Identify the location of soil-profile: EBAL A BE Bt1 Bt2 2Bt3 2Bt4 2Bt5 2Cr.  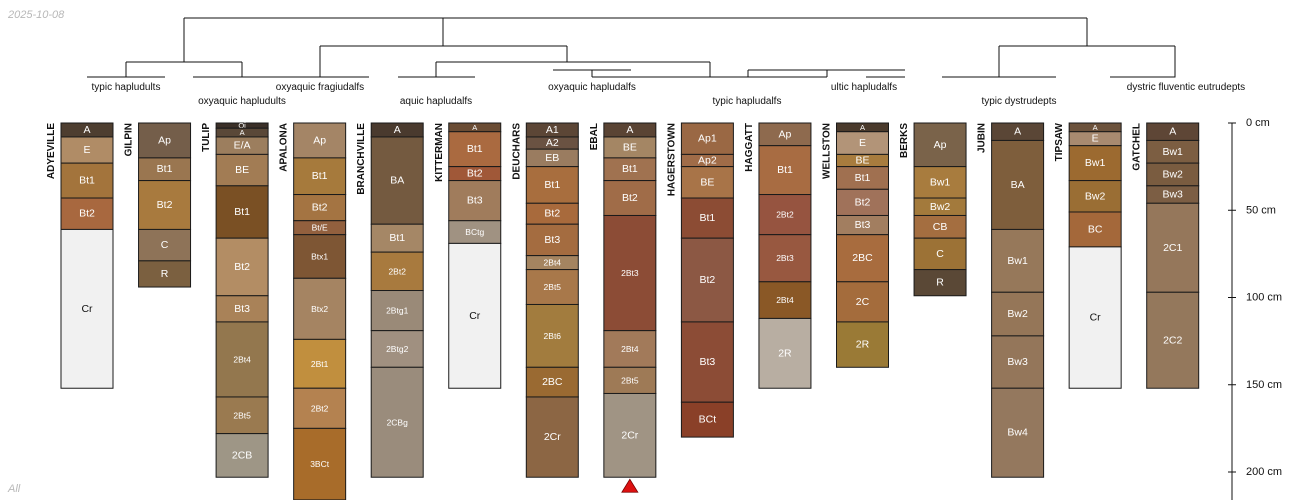
(623, 300).